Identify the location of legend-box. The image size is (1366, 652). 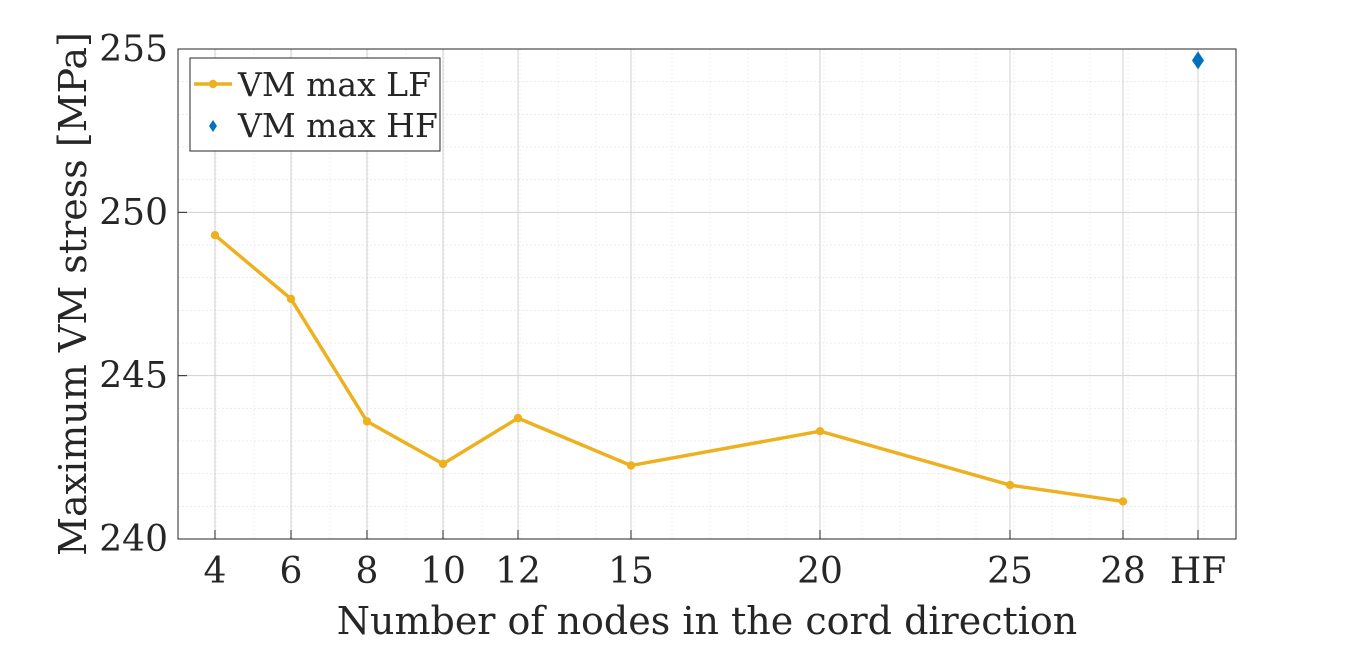
(315, 104).